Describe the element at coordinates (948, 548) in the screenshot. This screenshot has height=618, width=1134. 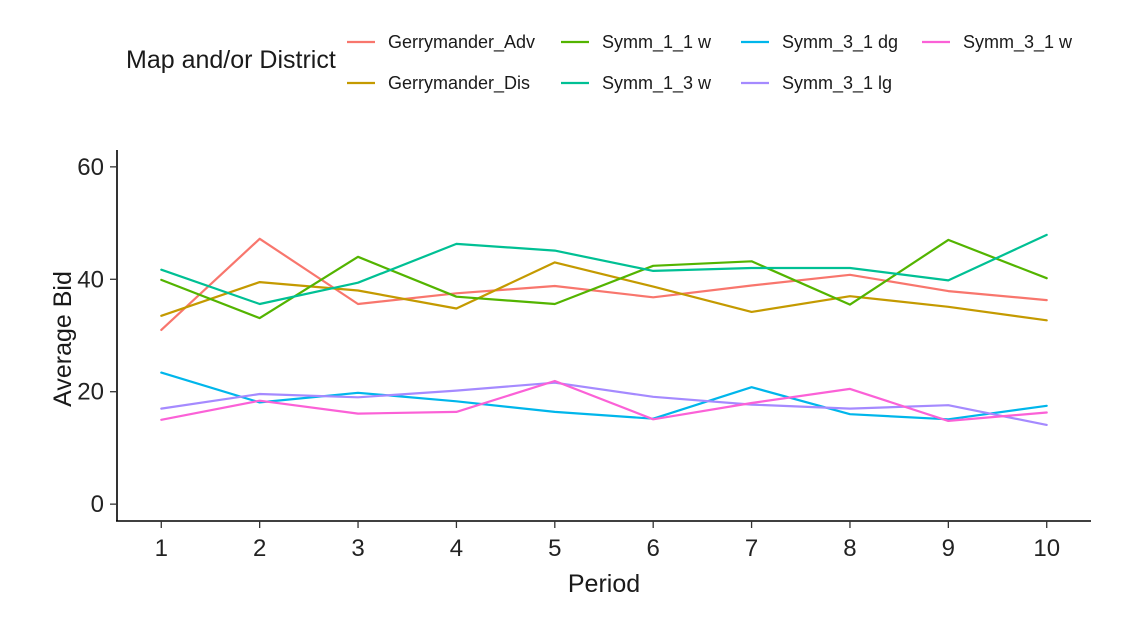
I see `x-tick-label-9: 9` at that location.